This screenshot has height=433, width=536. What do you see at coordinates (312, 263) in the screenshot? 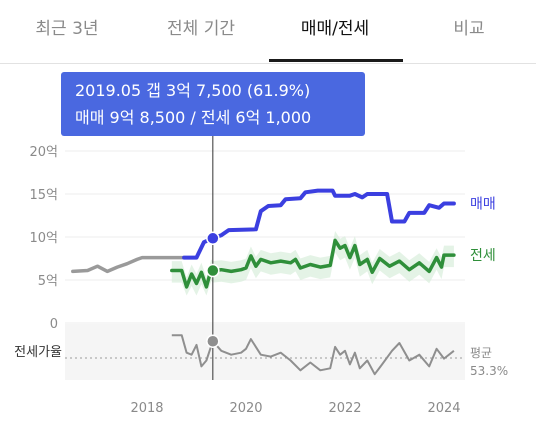
I see `jeonse-range-band` at bounding box center [312, 263].